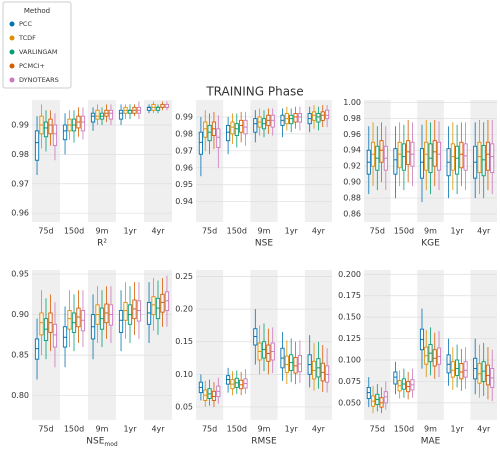  I want to click on legend-label: TCDF, so click(27, 38).